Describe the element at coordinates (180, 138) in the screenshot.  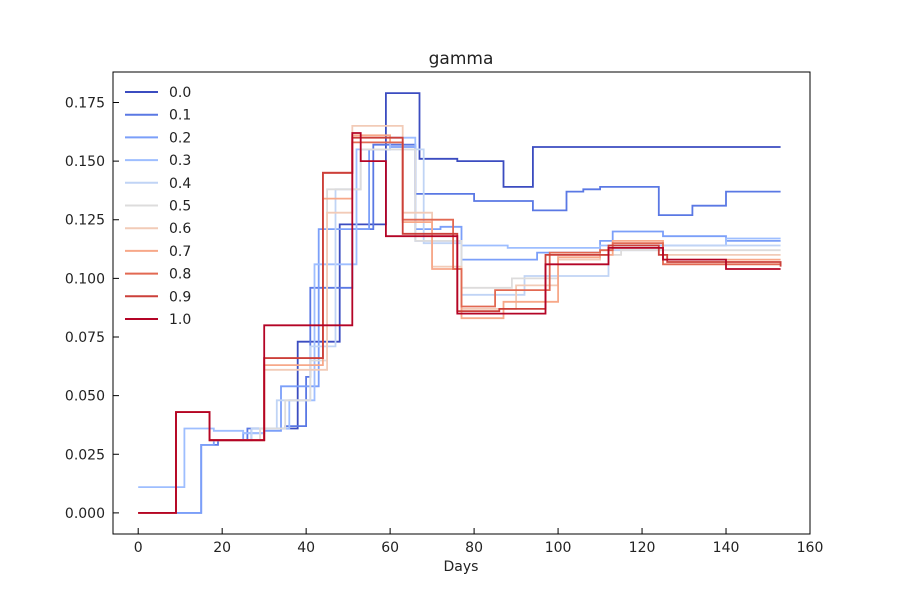
I see `legend-label-0.2: 0.2` at that location.